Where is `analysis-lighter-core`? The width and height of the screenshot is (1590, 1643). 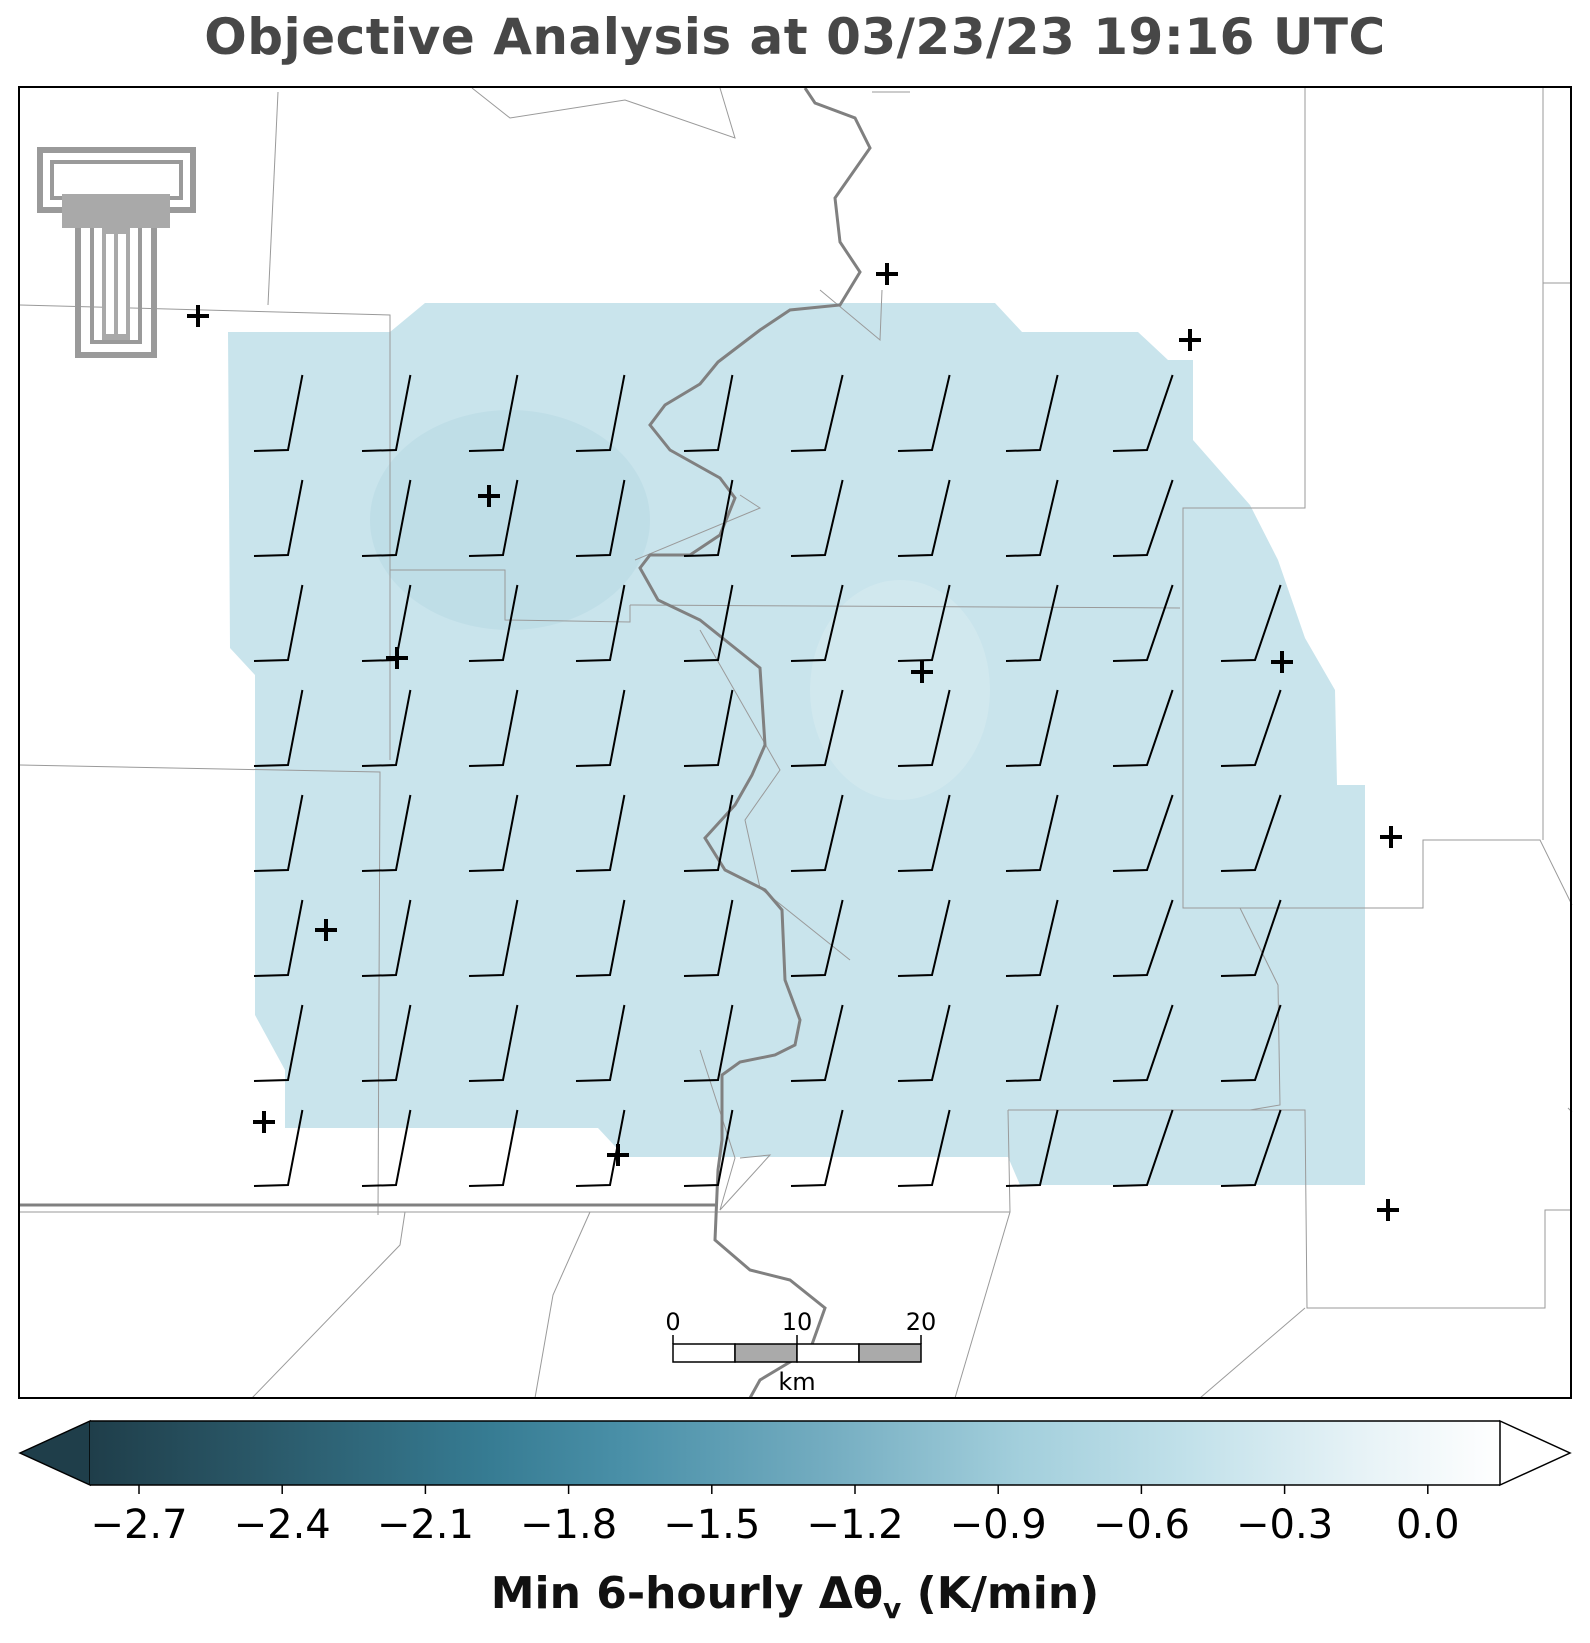
analysis-lighter-core is located at coordinates (900, 690).